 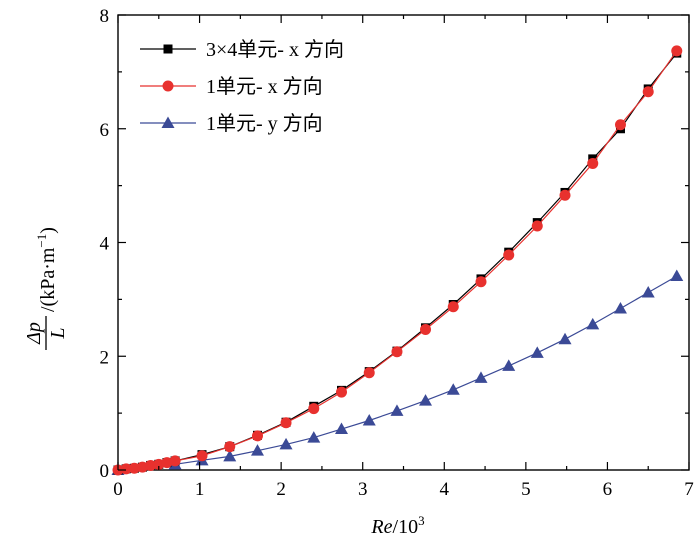 I want to click on x-tick-label: 4, so click(x=445, y=489).